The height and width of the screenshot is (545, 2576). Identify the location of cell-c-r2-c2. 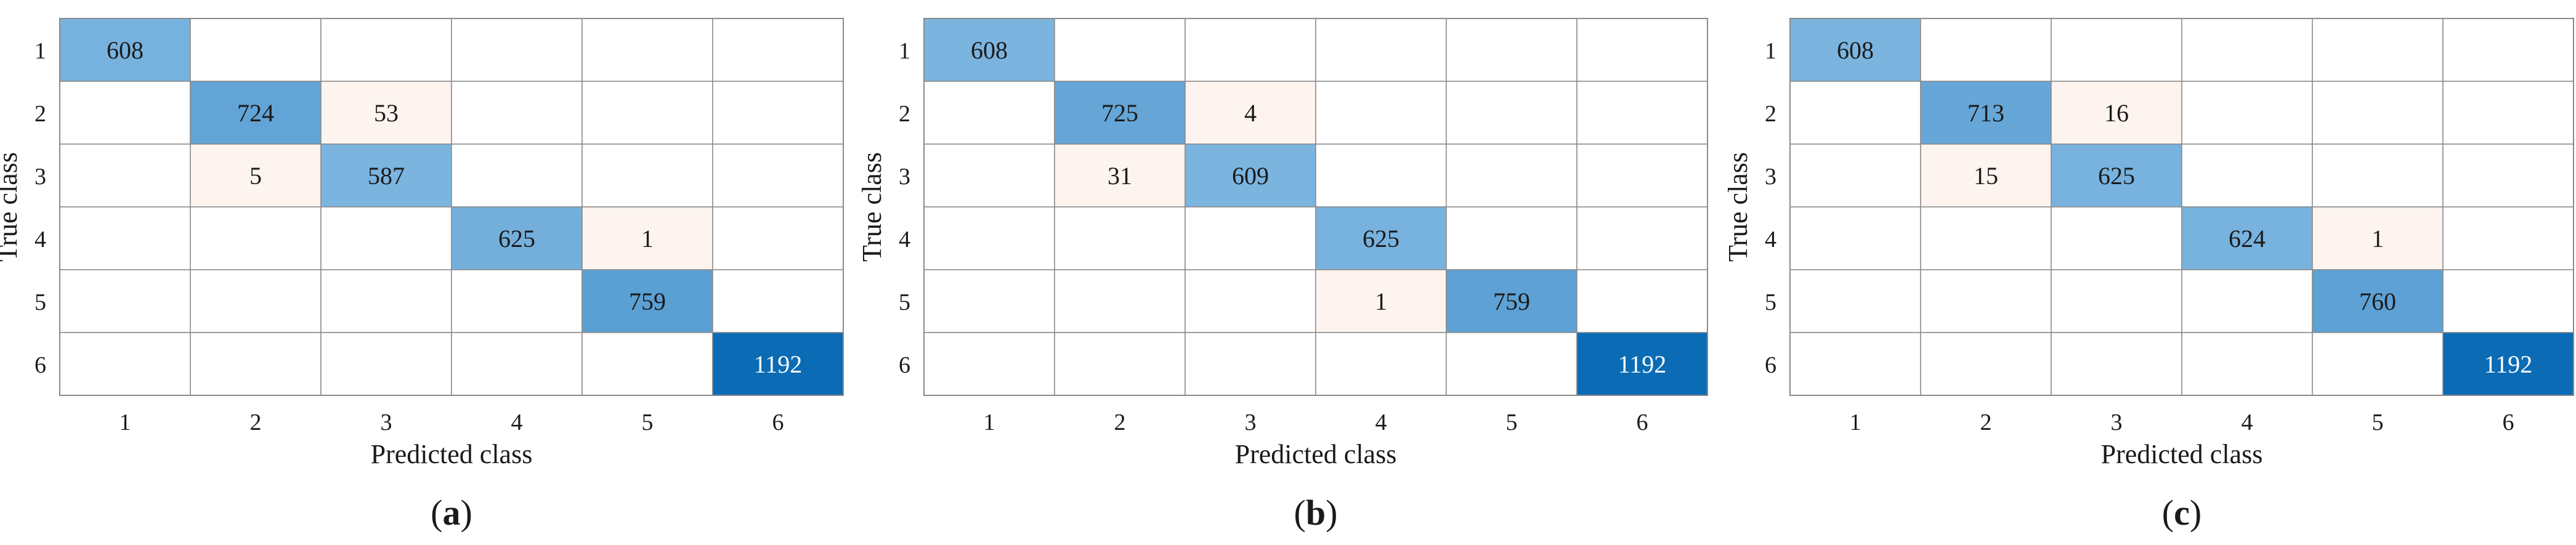
(1986, 113).